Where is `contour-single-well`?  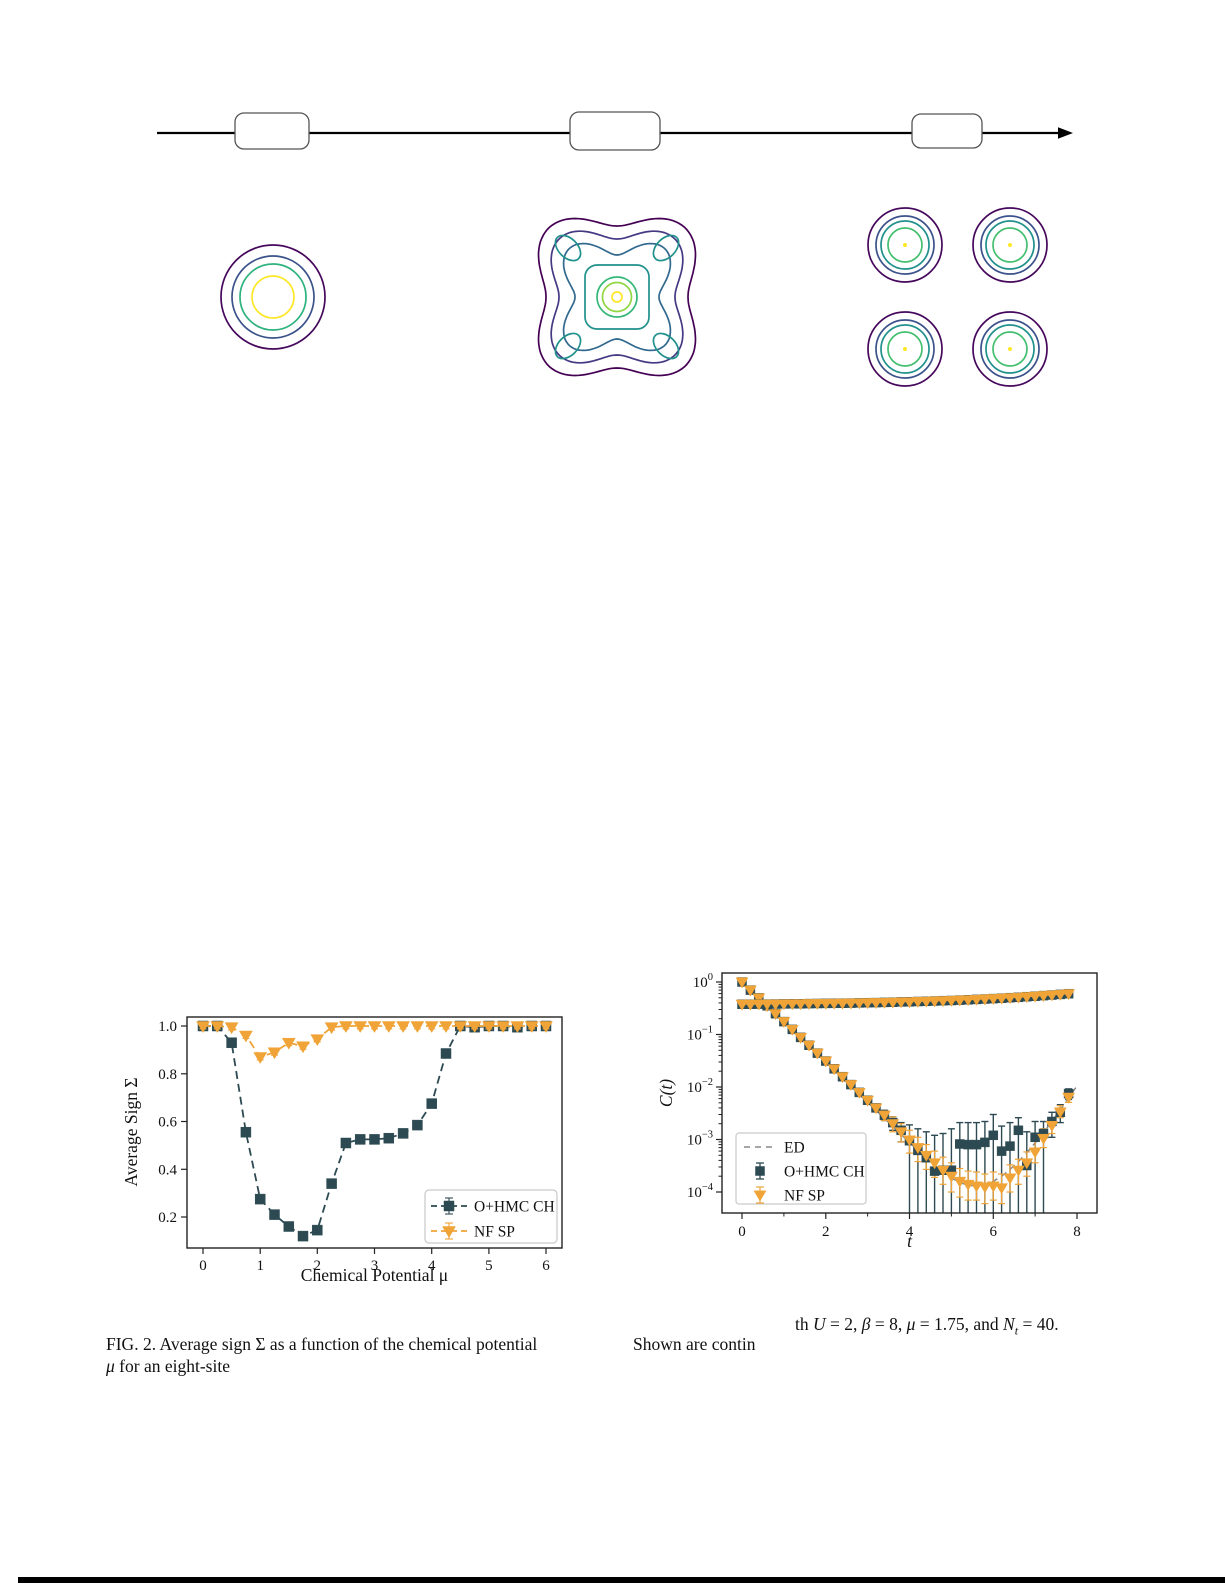 contour-single-well is located at coordinates (273, 297).